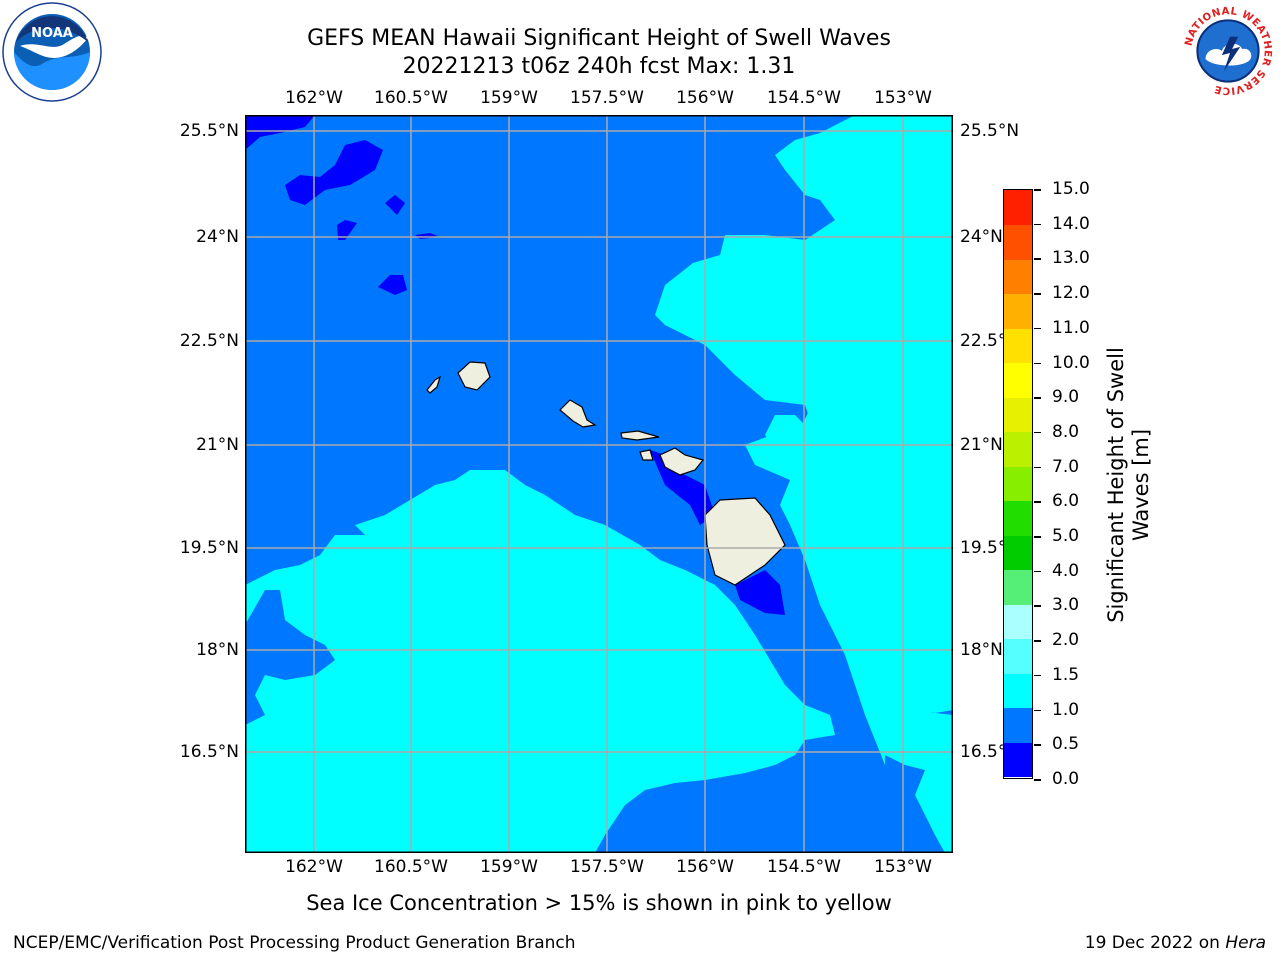 The image size is (1280, 960). Describe the element at coordinates (1116, 485) in the screenshot. I see `colorbar-title-line1: Significant Height of Swell` at that location.